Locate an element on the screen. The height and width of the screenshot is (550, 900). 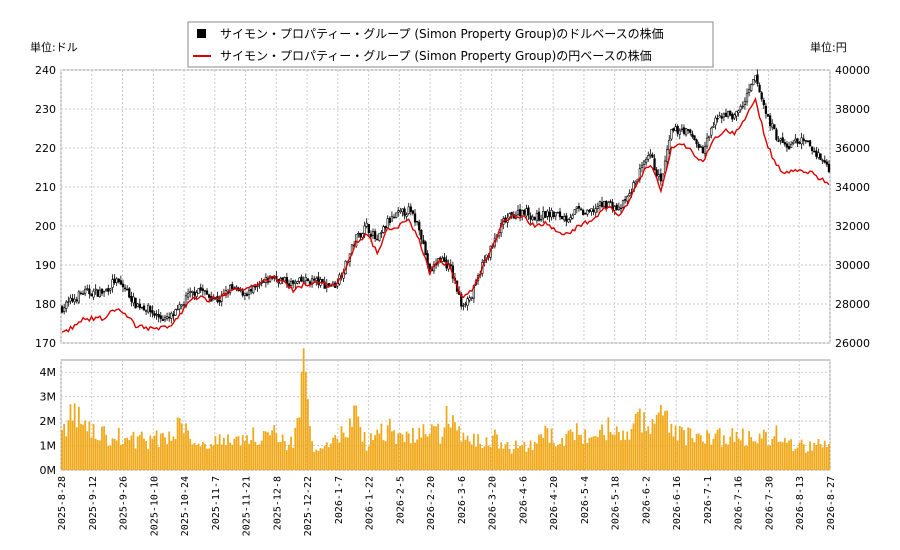
volume-tick-label: 0M is located at coordinates (48, 470).